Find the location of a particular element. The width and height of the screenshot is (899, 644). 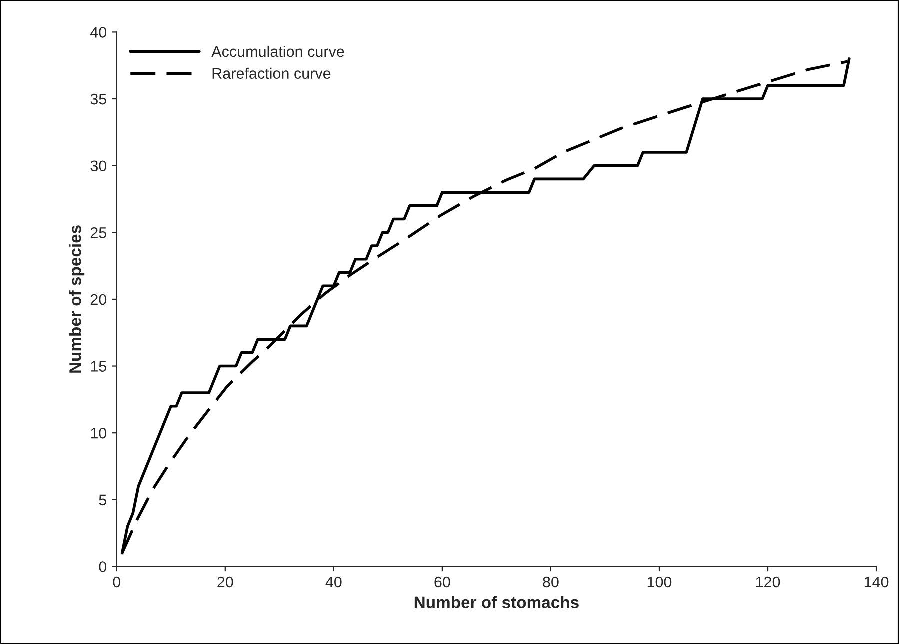

y-tick-label: 20 is located at coordinates (98, 300).